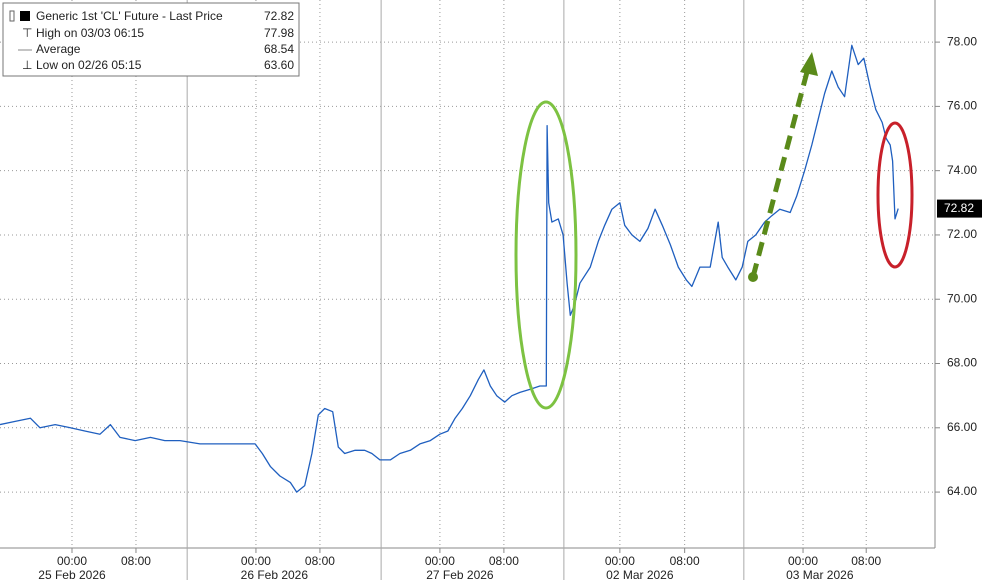 The image size is (982, 580). I want to click on stat-value: 68.54, so click(279, 49).